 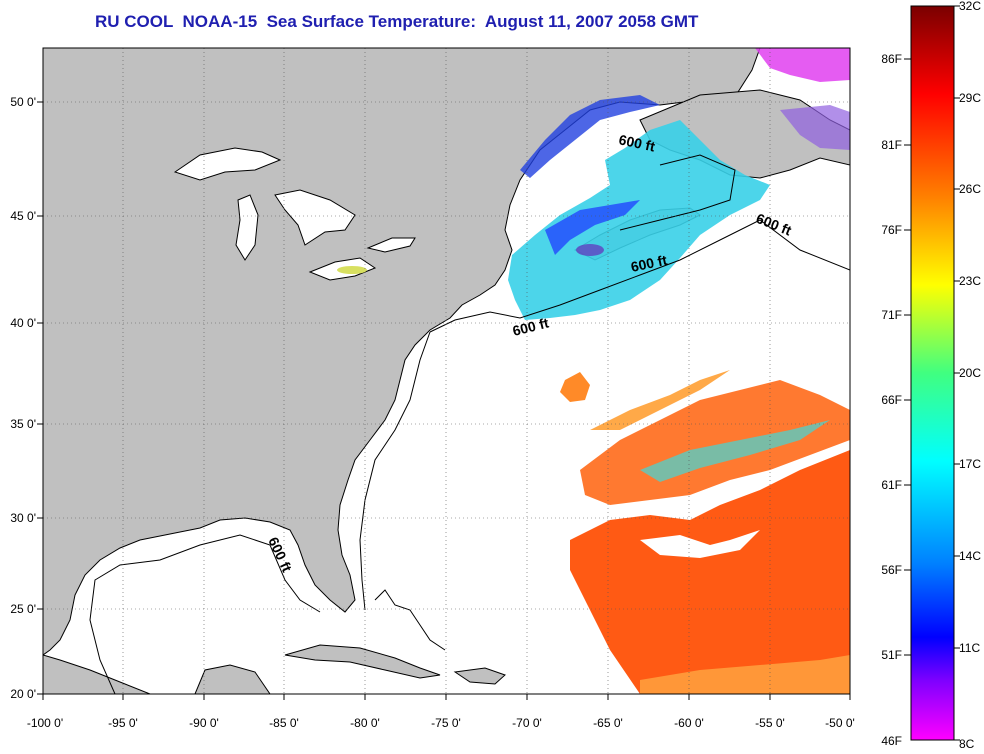 I want to click on sst-magenta-newfoundland, so click(x=815, y=127).